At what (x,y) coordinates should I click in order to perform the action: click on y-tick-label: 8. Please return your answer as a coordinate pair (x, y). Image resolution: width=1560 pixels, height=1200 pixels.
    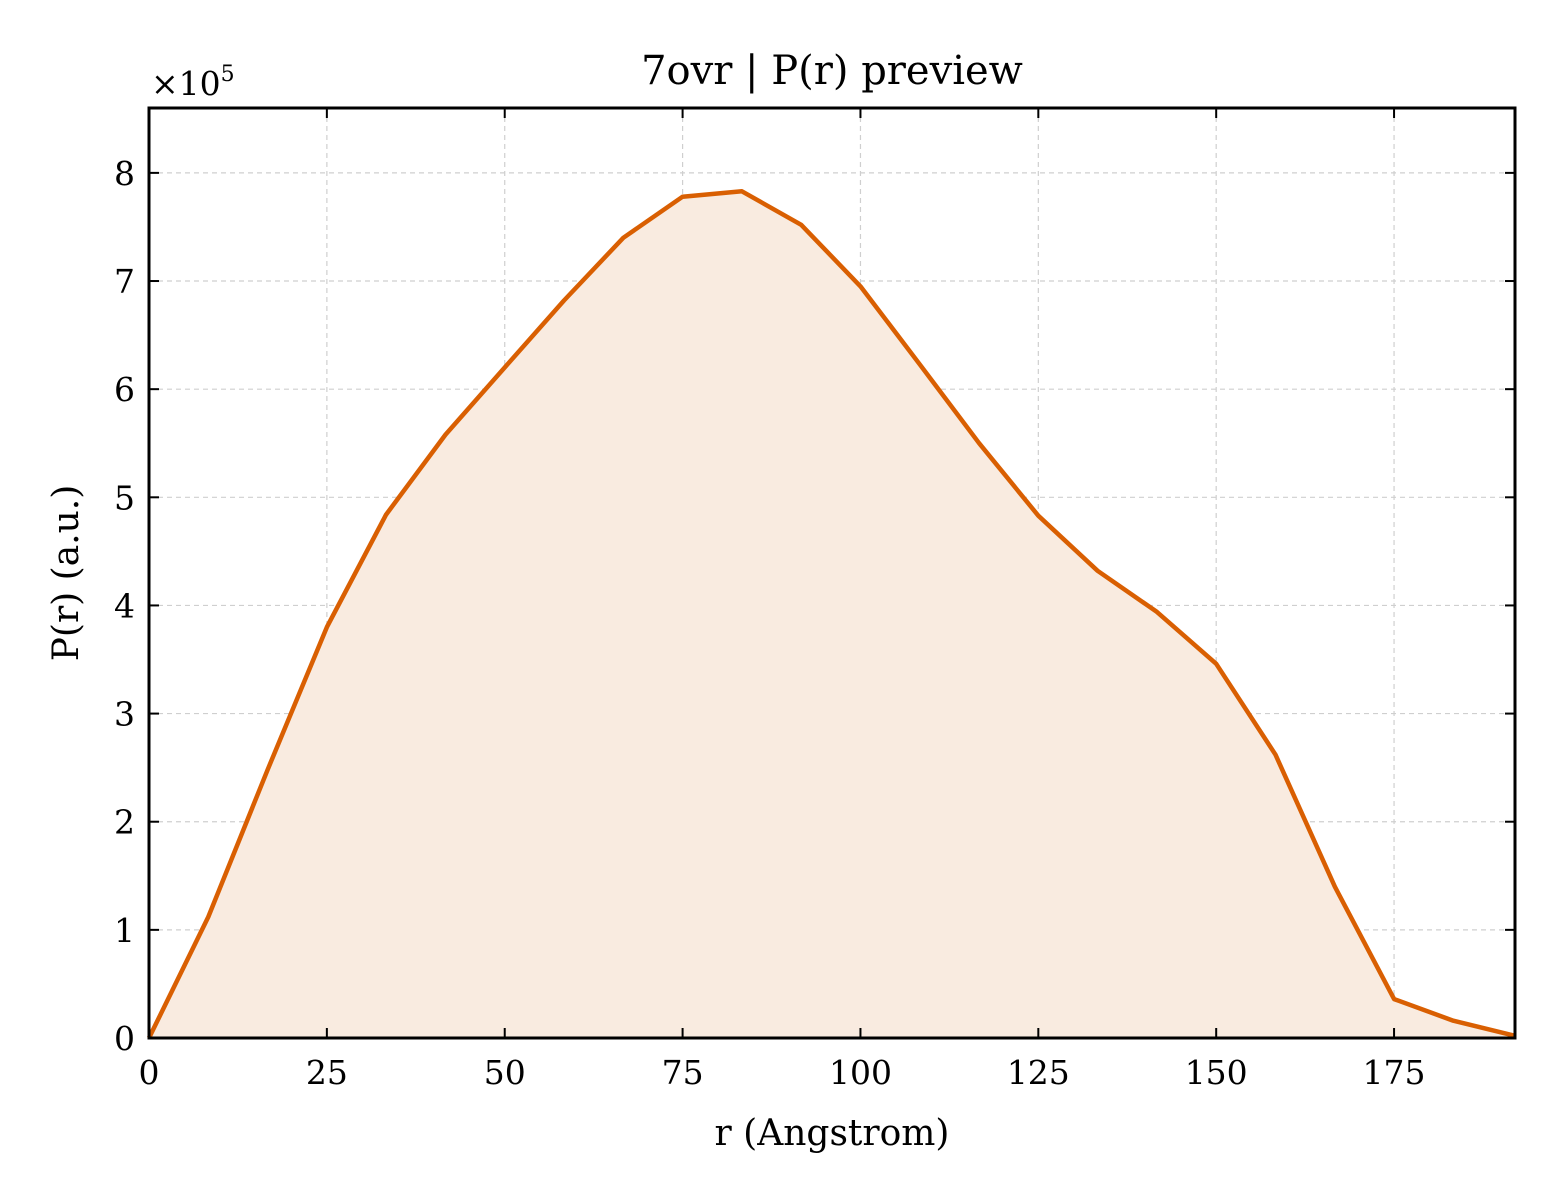
    Looking at the image, I should click on (124, 173).